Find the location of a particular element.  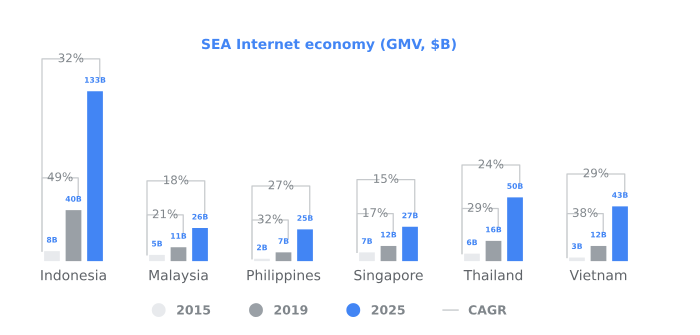

annotation: 15% is located at coordinates (386, 179).